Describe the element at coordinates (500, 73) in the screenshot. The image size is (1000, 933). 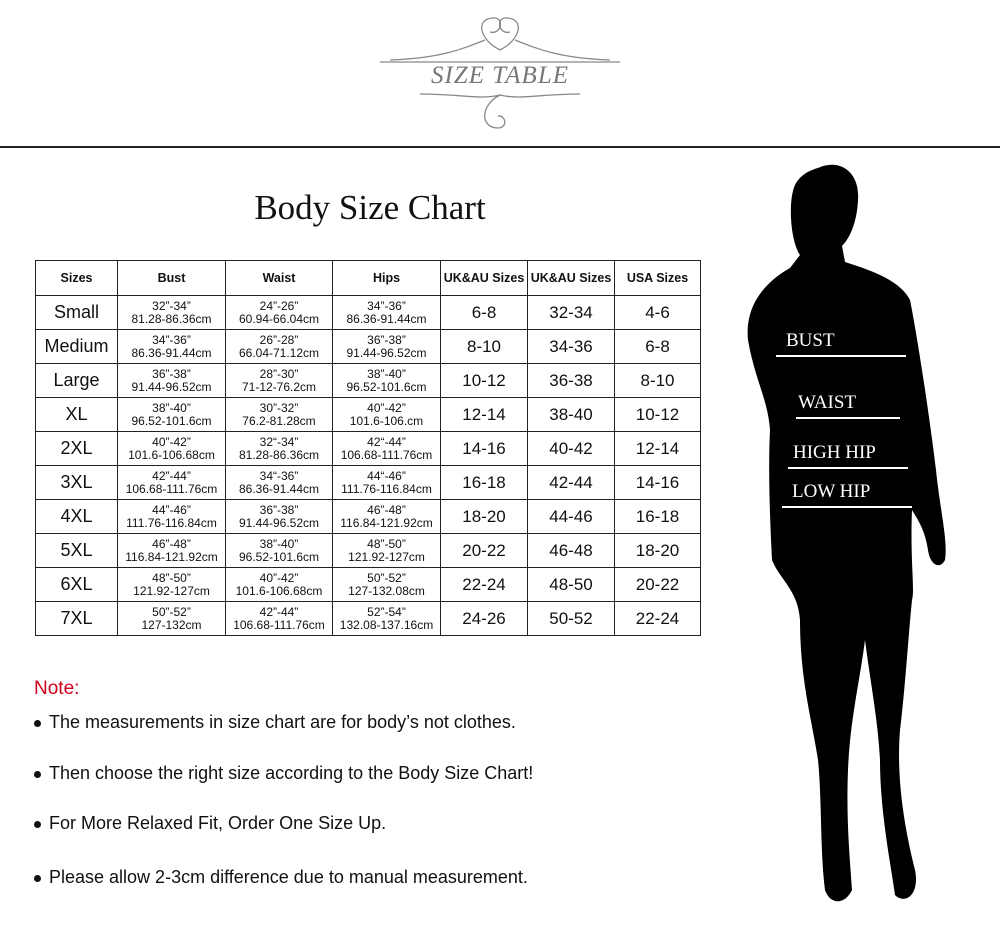
I see `ornament-logo` at that location.